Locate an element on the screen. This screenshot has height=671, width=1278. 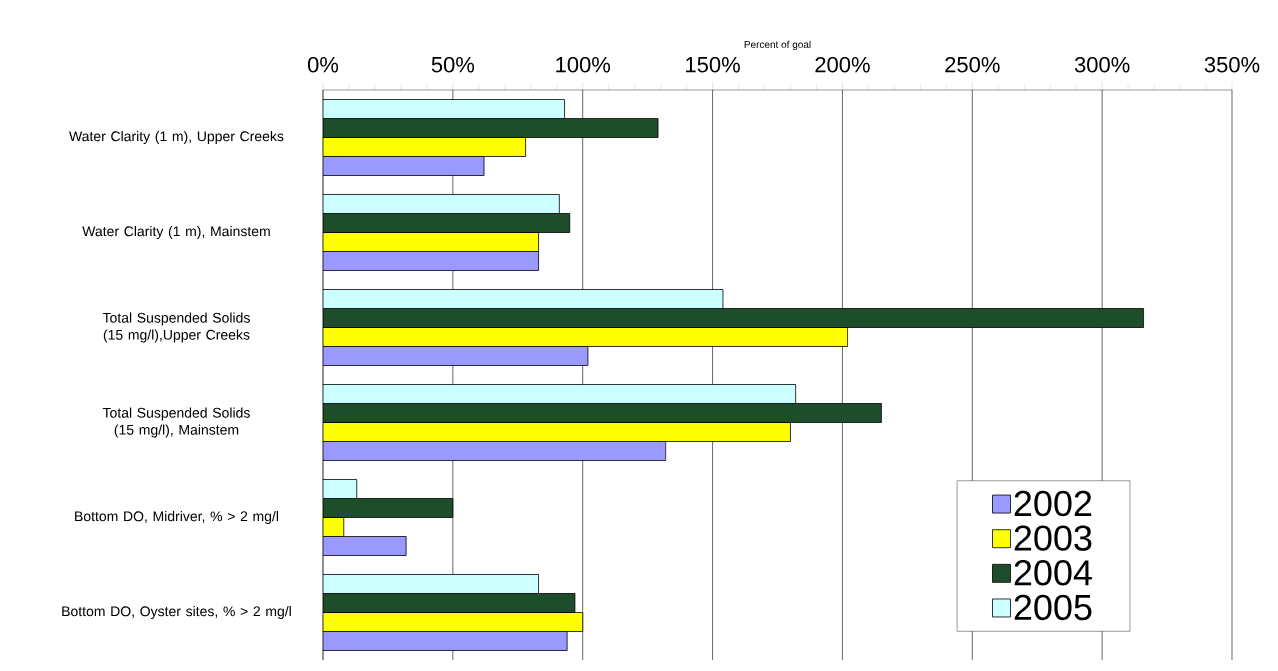
x-tick-label: 300% is located at coordinates (1102, 64).